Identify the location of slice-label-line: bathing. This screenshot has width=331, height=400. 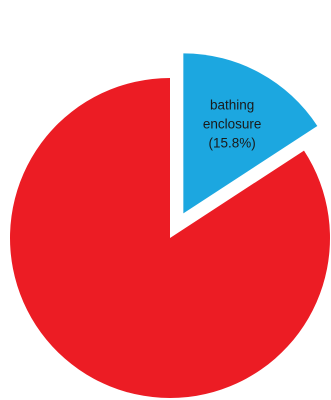
(232, 104).